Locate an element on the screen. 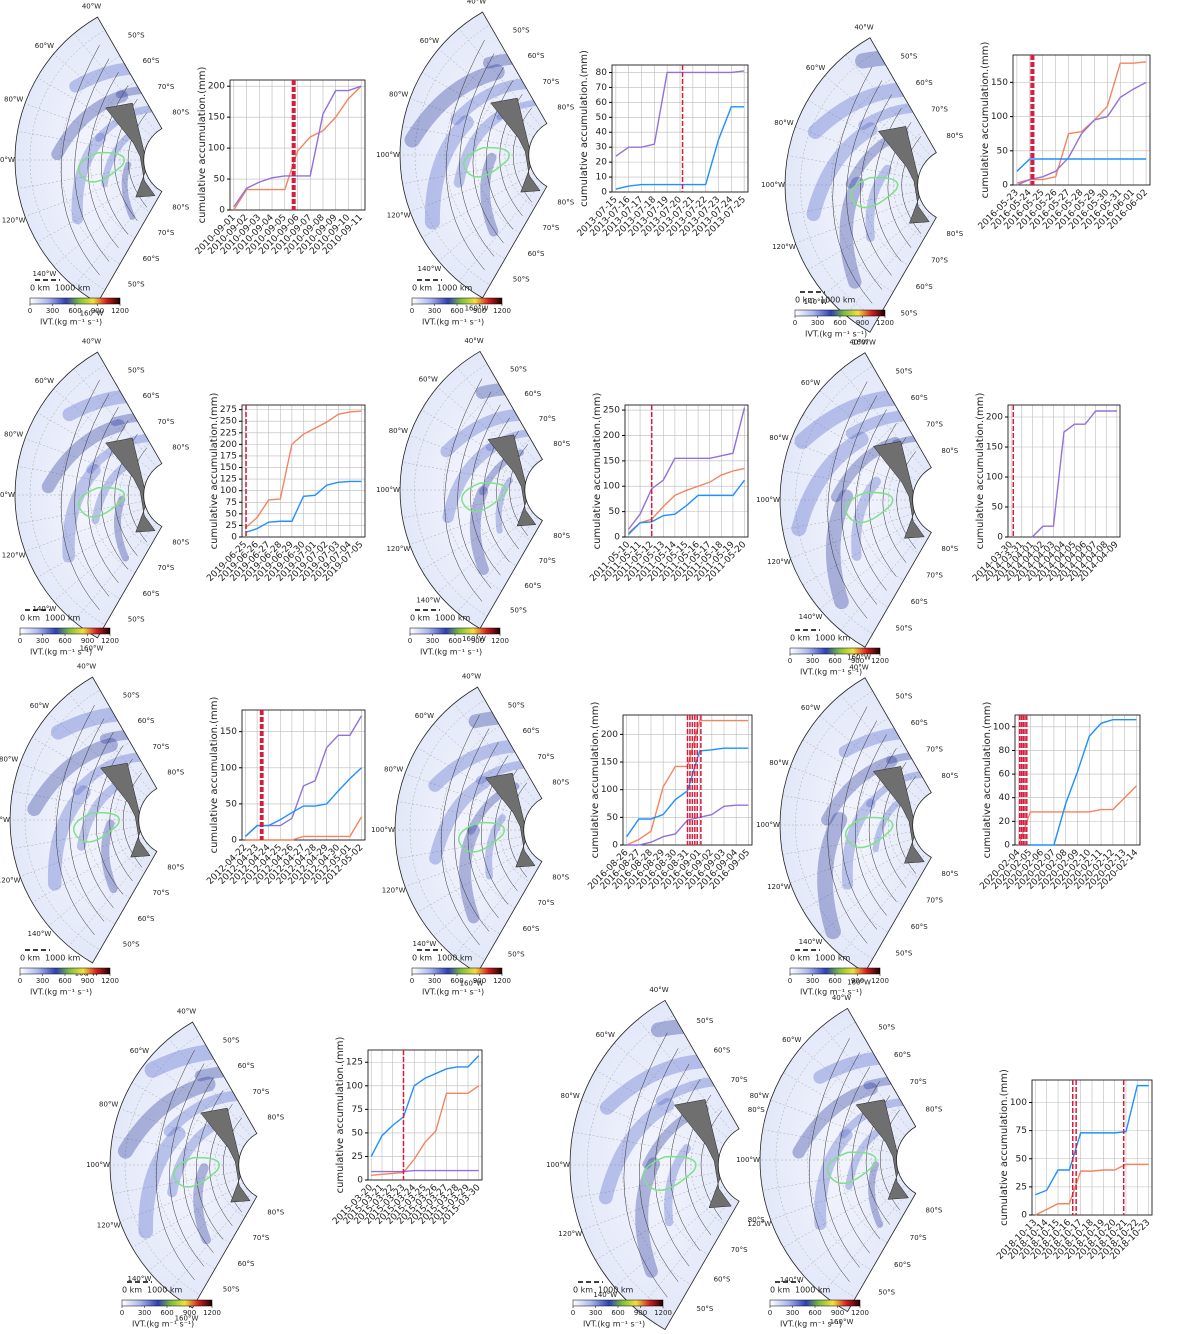 The width and height of the screenshot is (1177, 1334). y-tick-label: 40 is located at coordinates (1005, 798).